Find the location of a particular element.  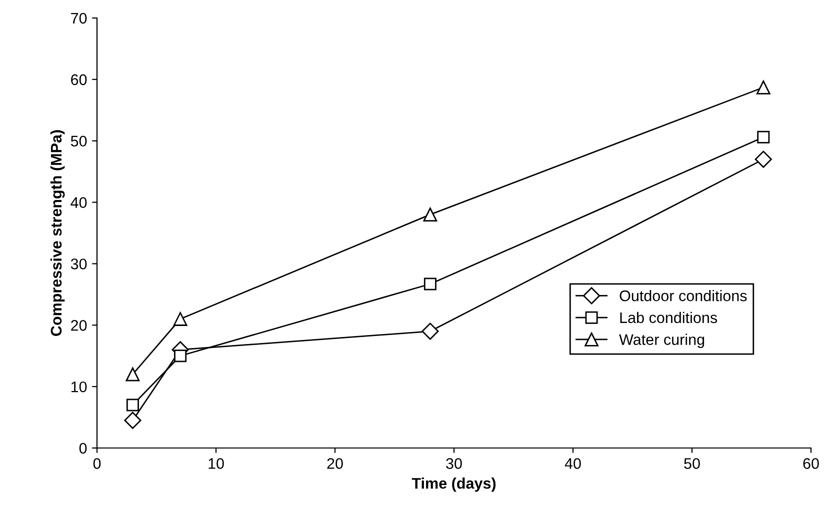

x-tick-label: 30 is located at coordinates (454, 463).